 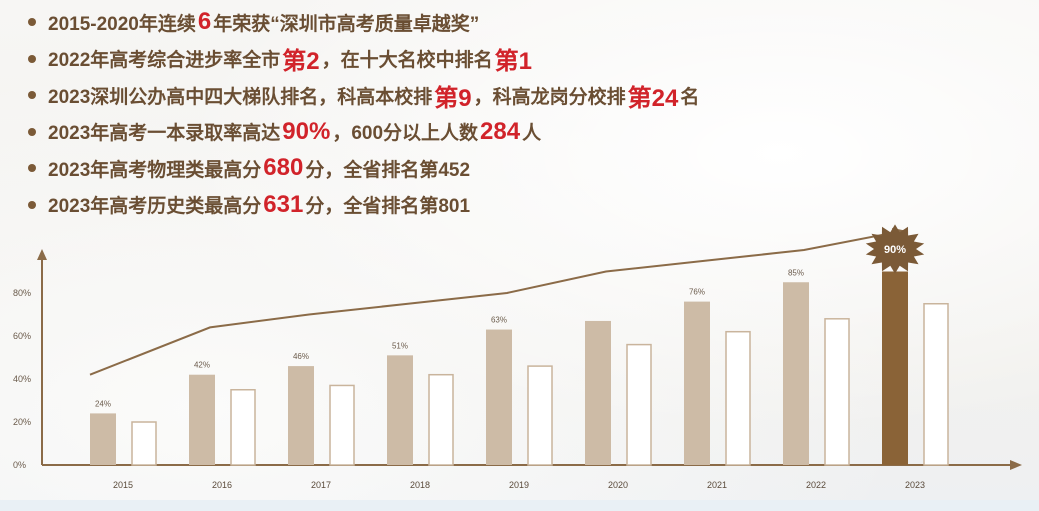 I want to click on bar-value-label: 42%, so click(x=202, y=365).